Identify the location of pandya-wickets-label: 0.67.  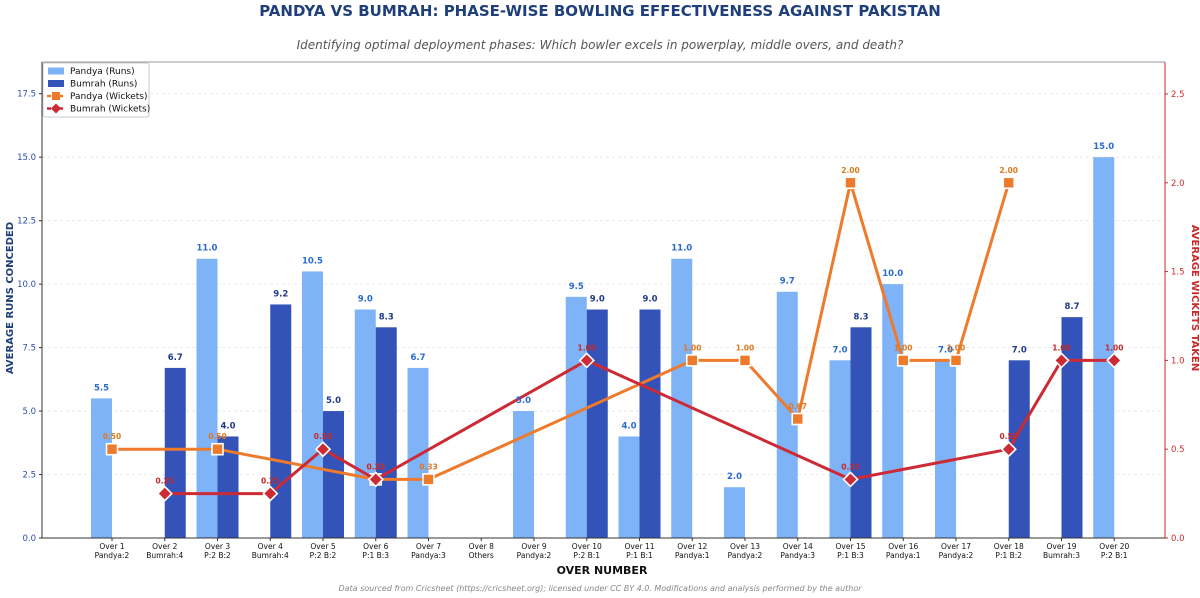
(797, 406).